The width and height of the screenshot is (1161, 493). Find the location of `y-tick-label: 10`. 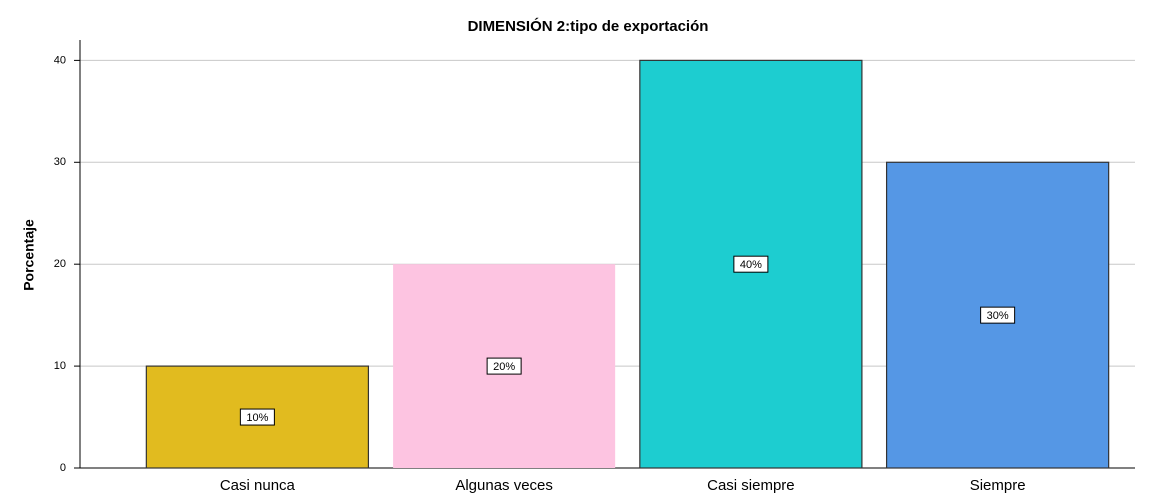

y-tick-label: 10 is located at coordinates (60, 366).